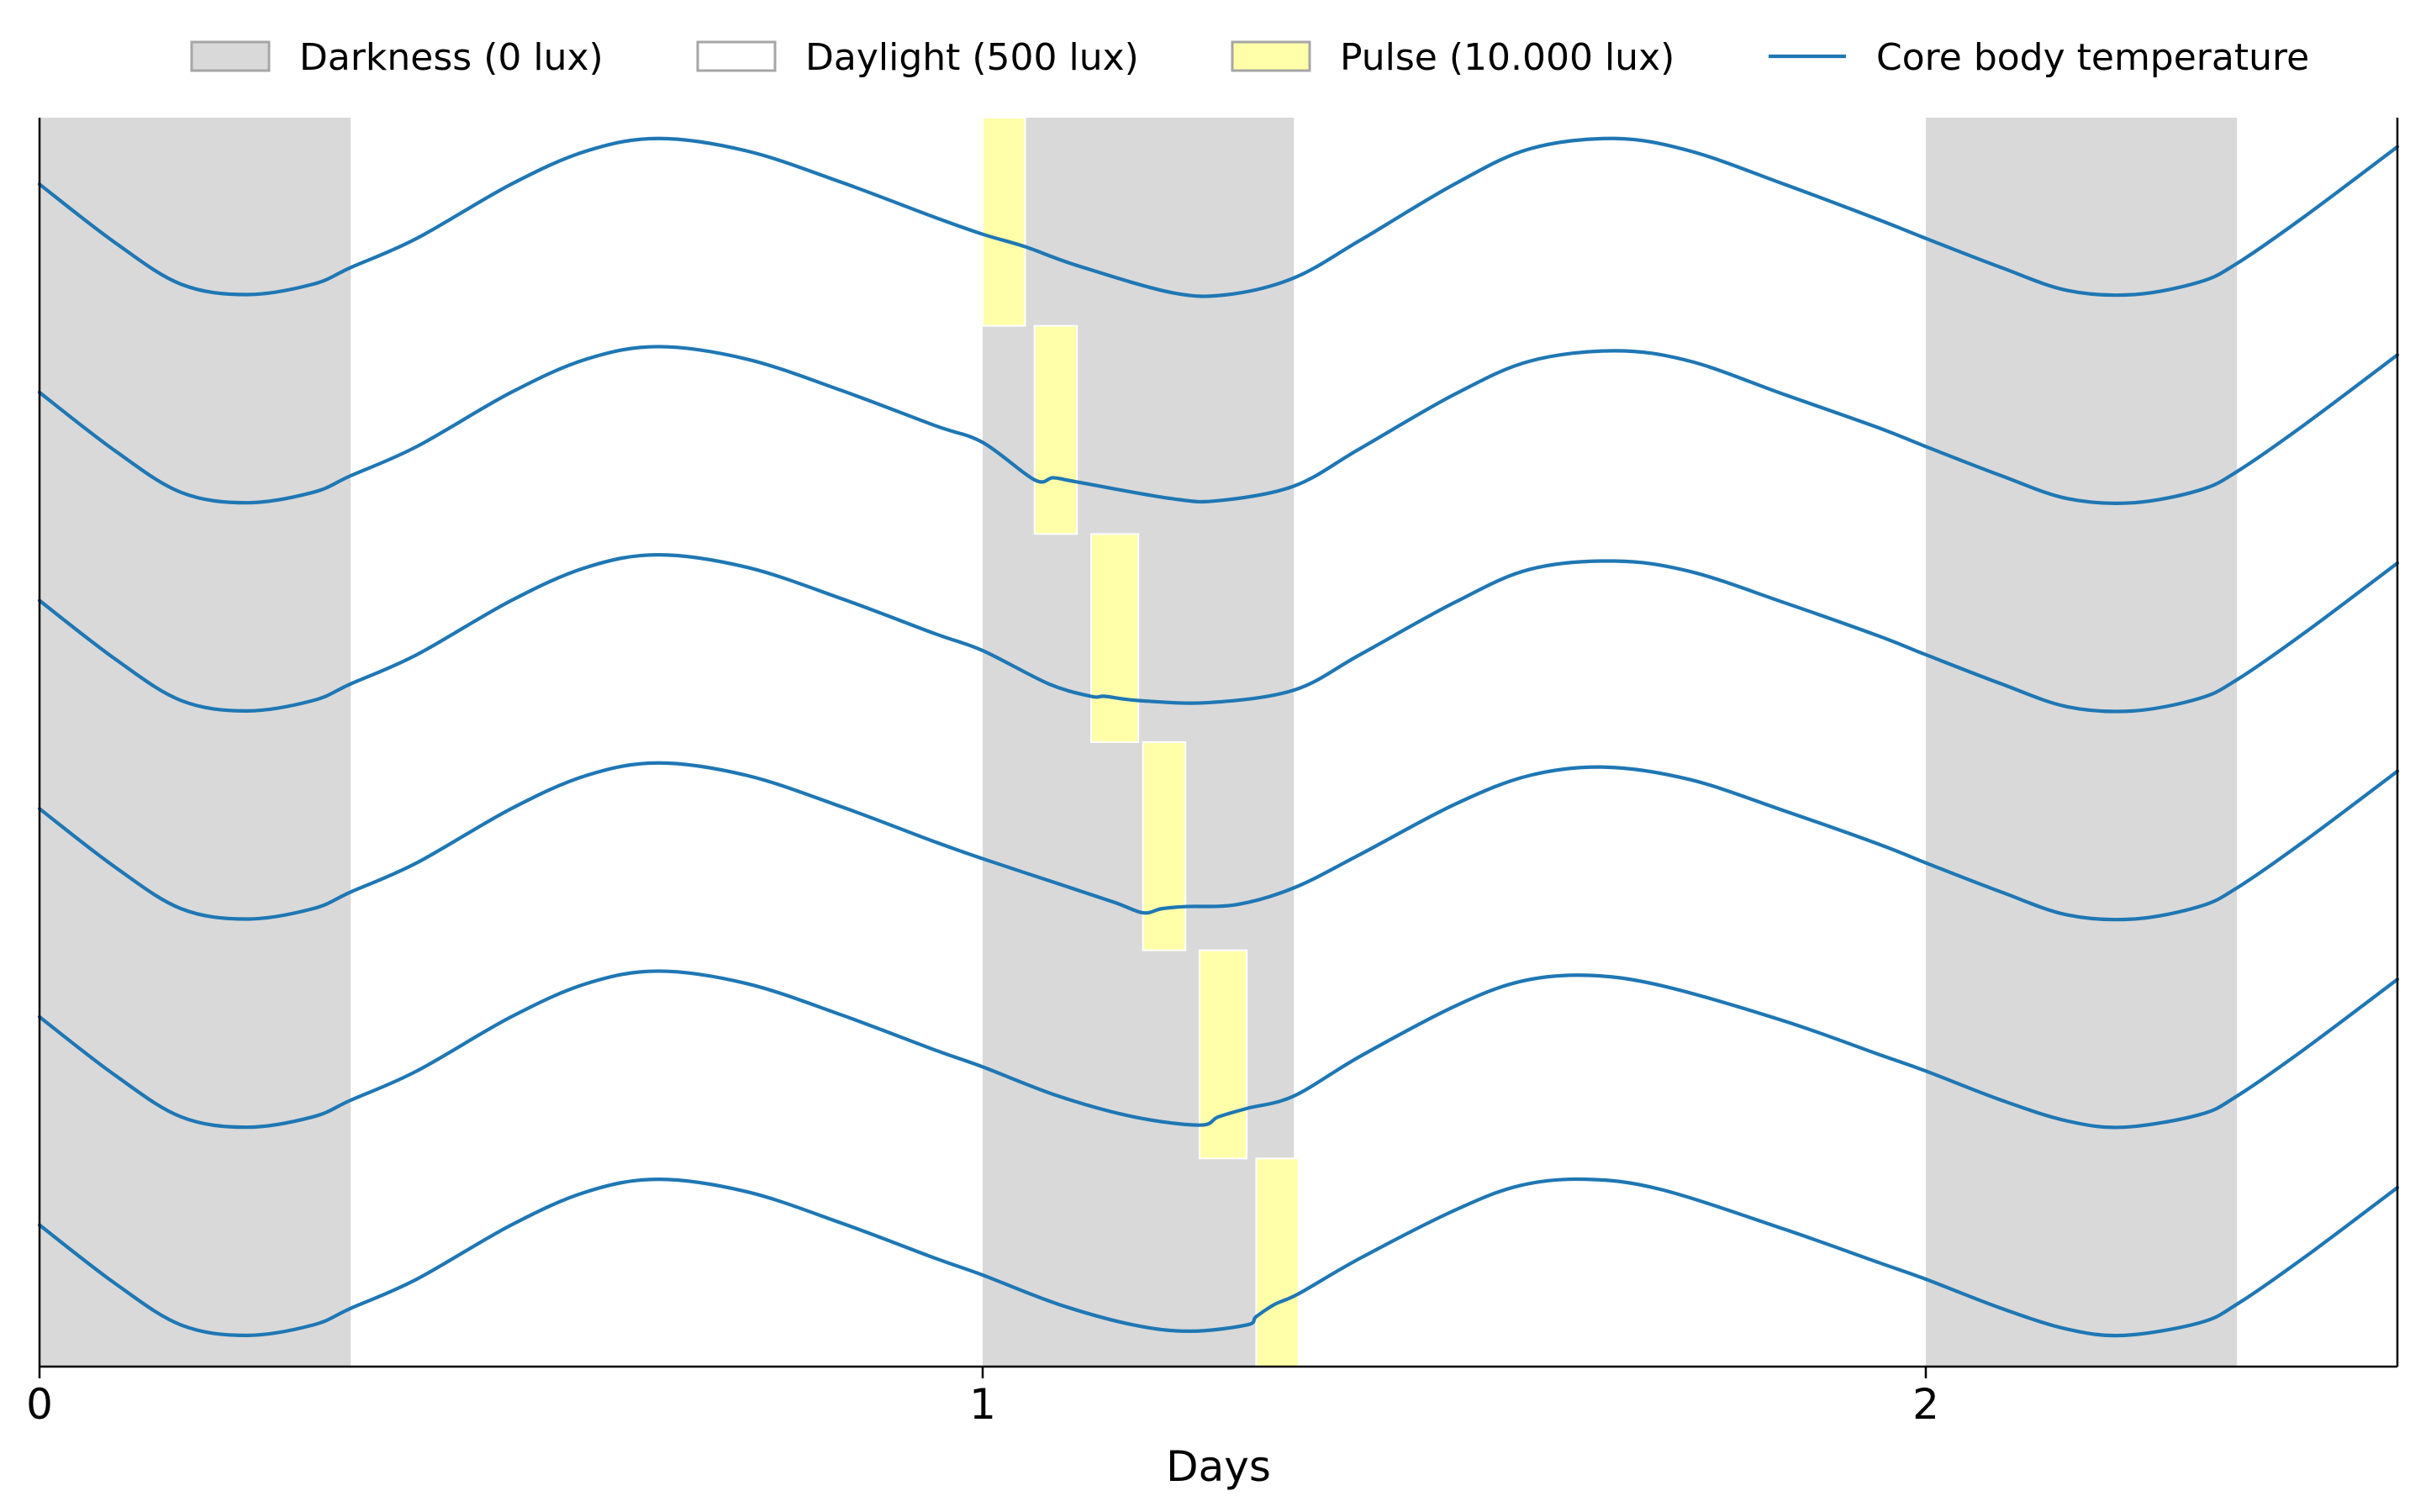 Image resolution: width=2410 pixels, height=1512 pixels. I want to click on legend-item-temperature: Core body temperature, so click(2039, 58).